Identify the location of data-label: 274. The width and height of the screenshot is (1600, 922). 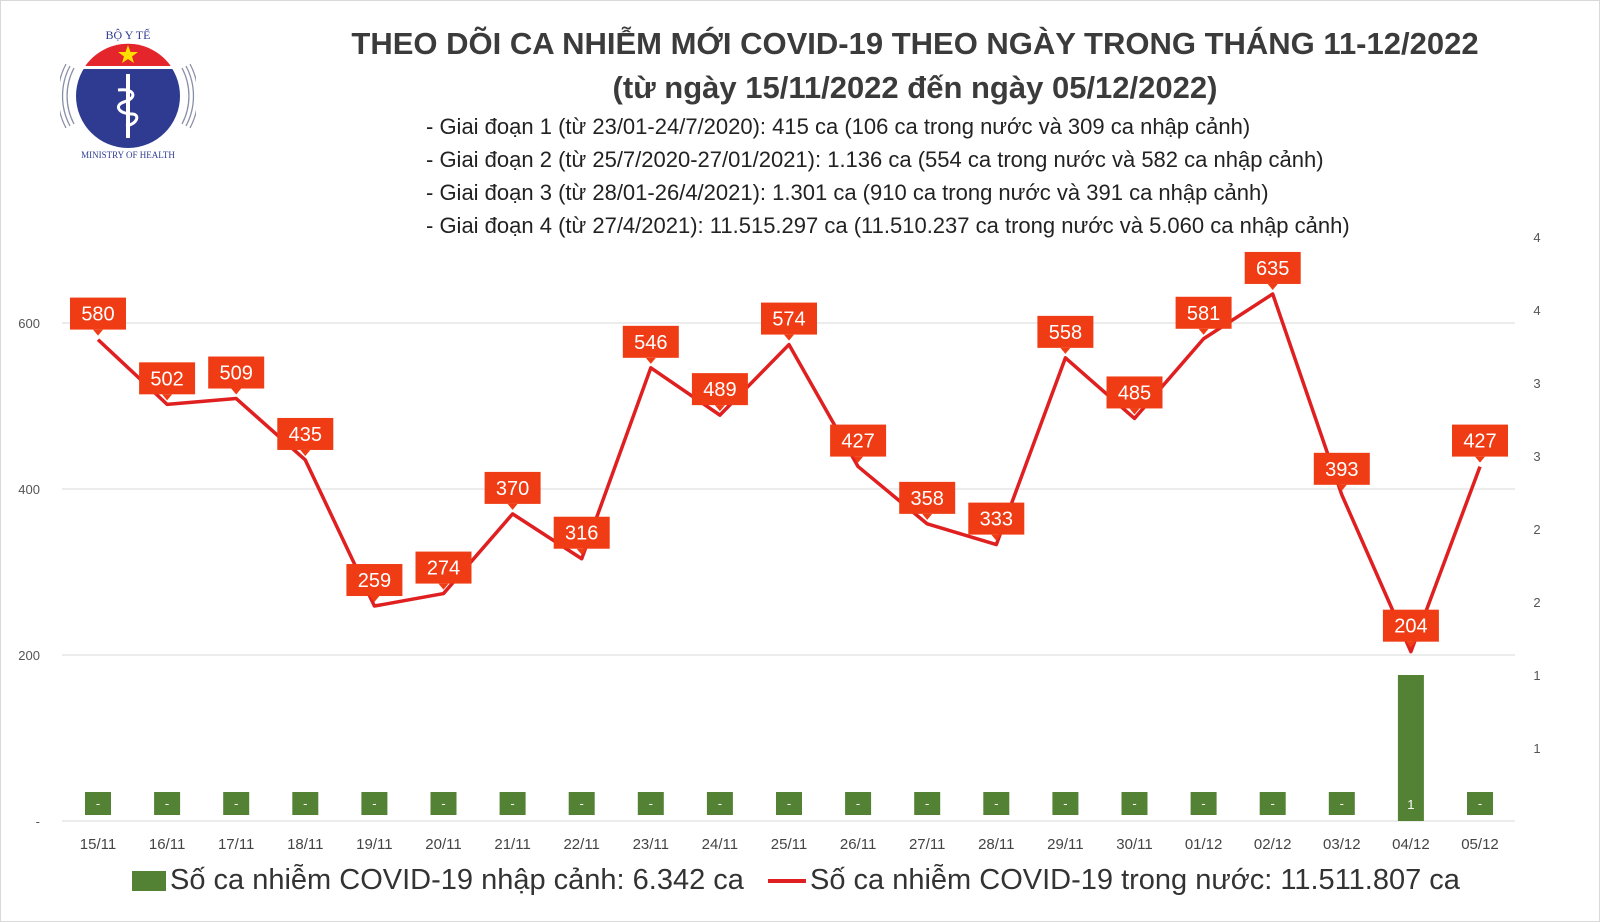
(443, 569).